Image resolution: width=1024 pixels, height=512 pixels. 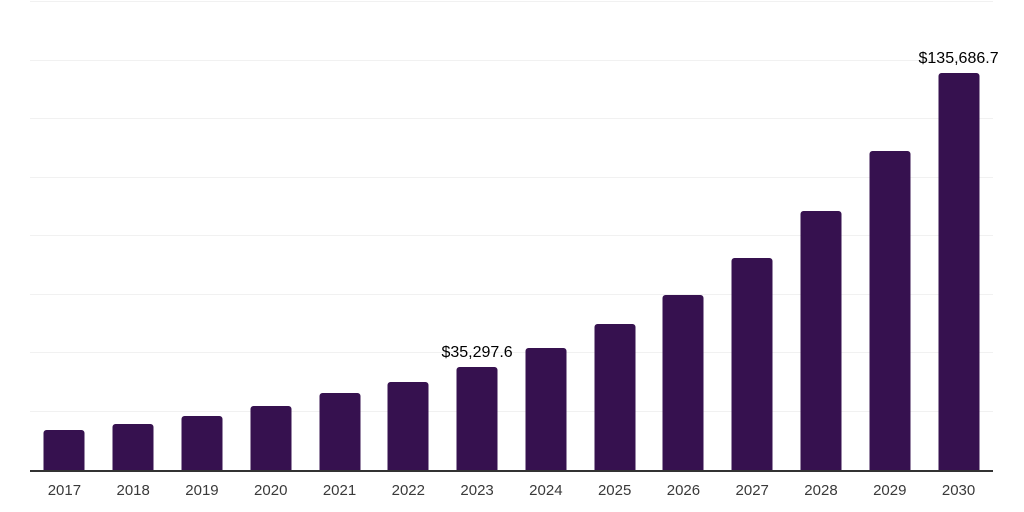 I want to click on bar-slot: $35,297.6, so click(x=477, y=236).